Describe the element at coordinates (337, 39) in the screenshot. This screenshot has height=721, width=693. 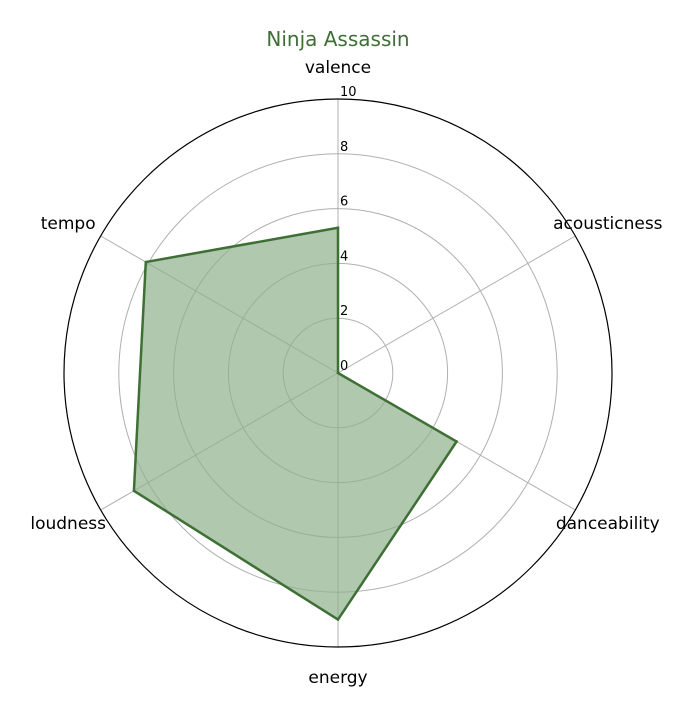
I see `chart-title: Ninja Assassin` at that location.